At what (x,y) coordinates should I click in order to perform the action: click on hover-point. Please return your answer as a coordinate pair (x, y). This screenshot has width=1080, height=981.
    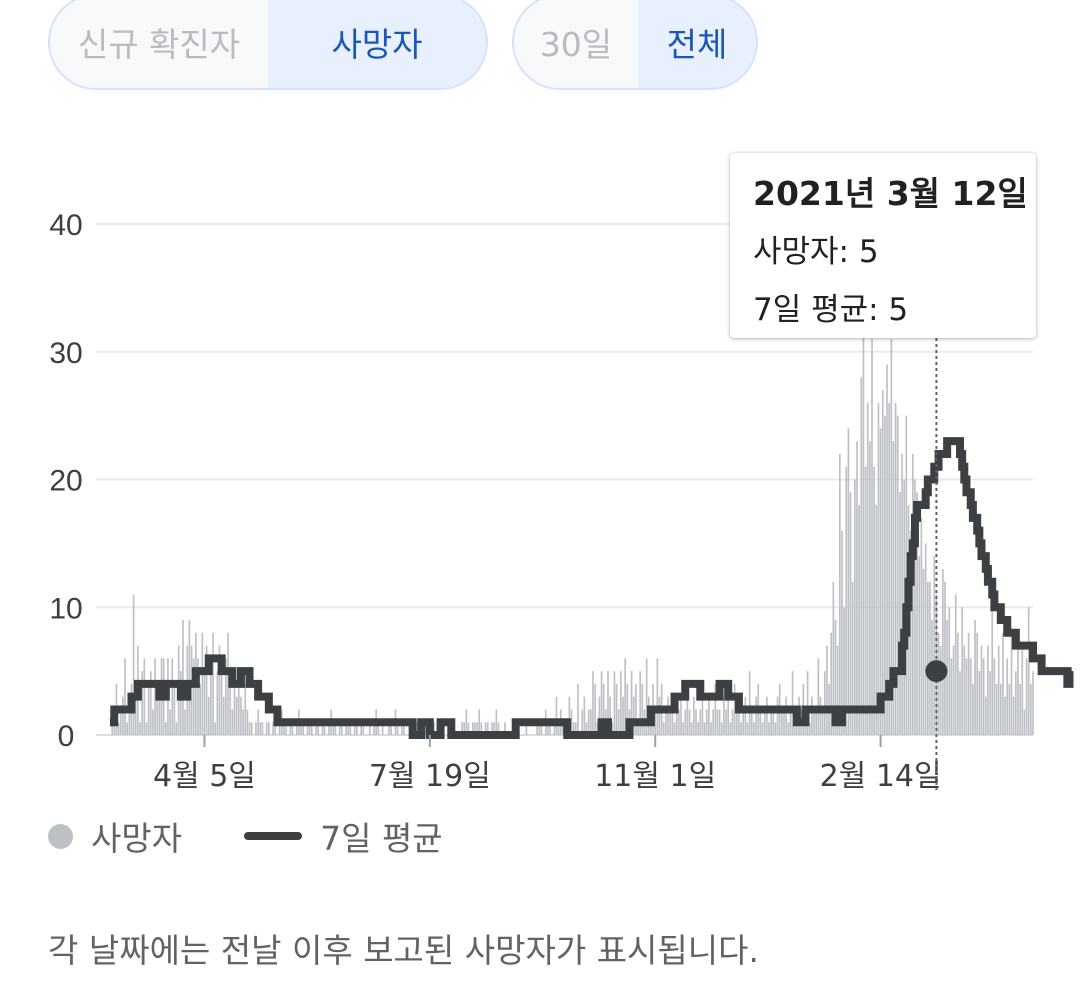
    Looking at the image, I should click on (936, 671).